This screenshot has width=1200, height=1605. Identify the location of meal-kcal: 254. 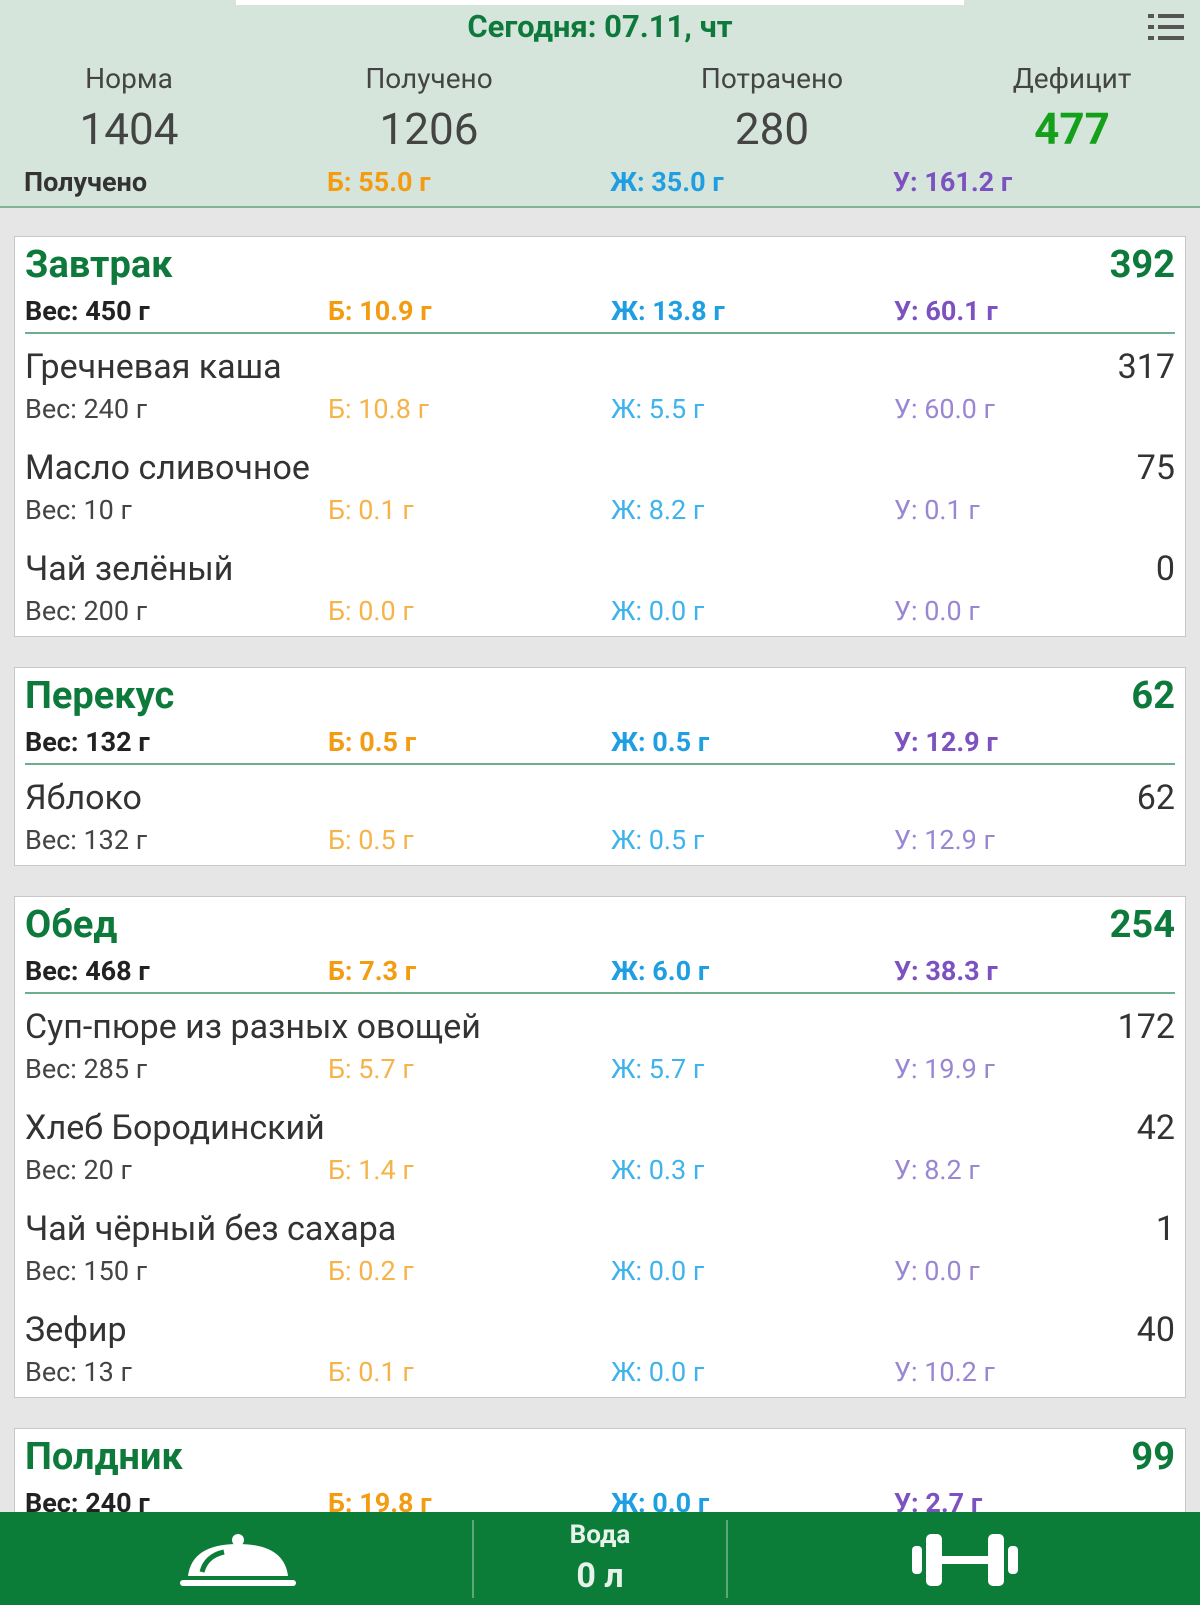
(1142, 925).